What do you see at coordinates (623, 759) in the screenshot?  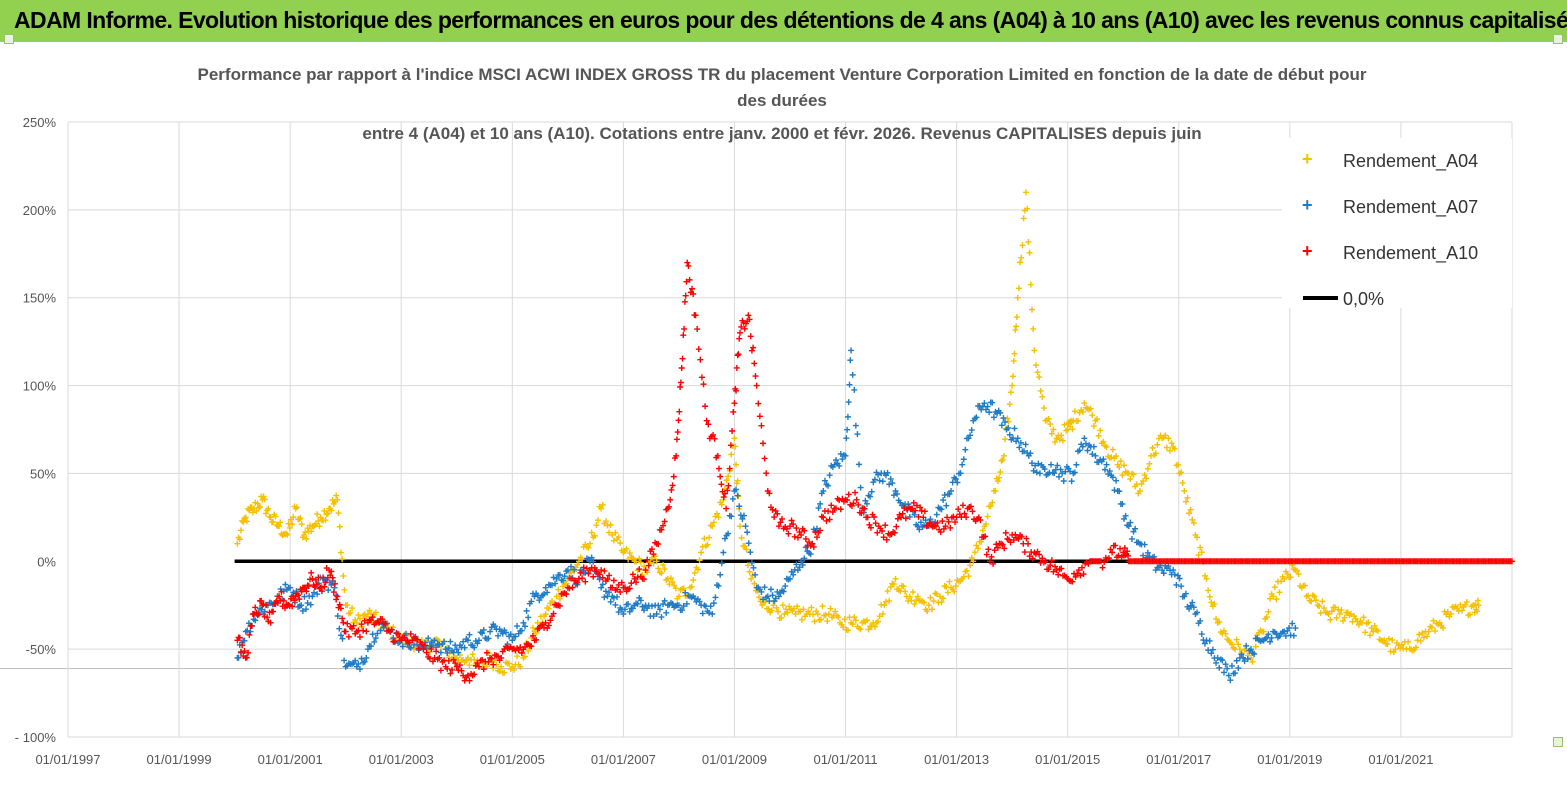 I see `x-tick-label: 01/01/2007` at bounding box center [623, 759].